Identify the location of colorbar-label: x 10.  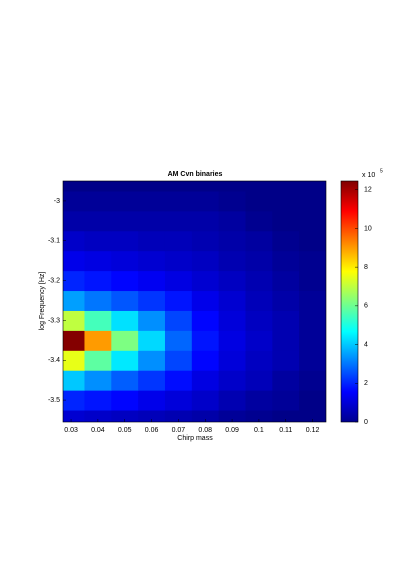
(368, 175).